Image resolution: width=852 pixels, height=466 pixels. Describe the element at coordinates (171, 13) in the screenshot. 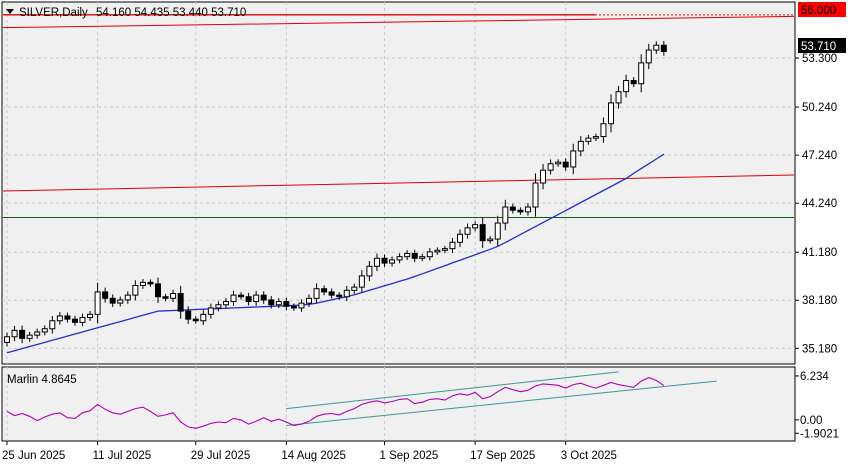

I see `ohlc-values: 54.160 54.435 53.440 53.710` at that location.